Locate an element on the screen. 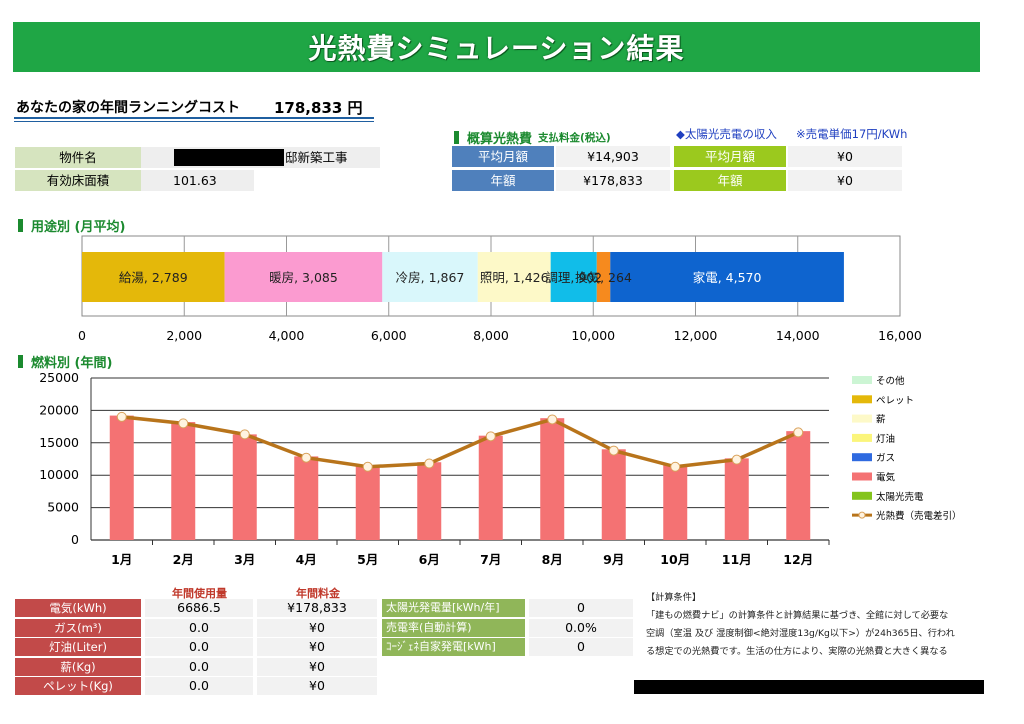 The height and width of the screenshot is (724, 1024). solar-annual-label: 年額 is located at coordinates (730, 180).